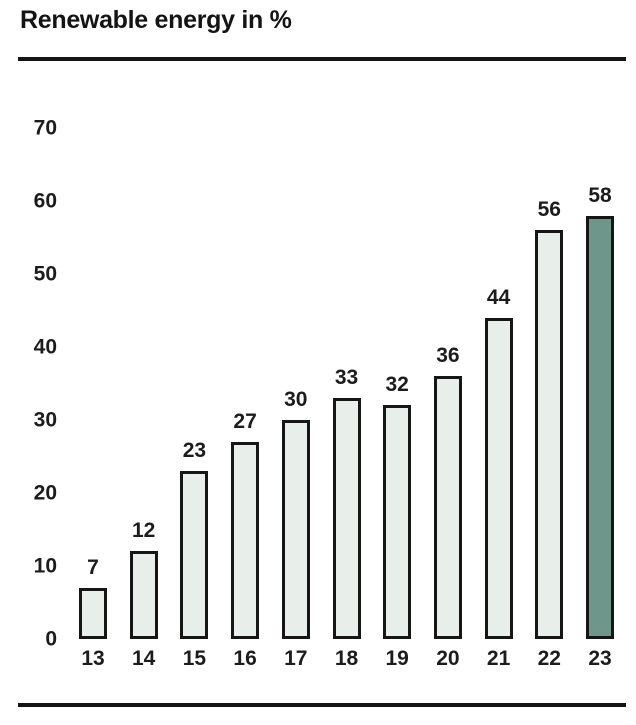 The height and width of the screenshot is (725, 636). I want to click on bar-value-label: 58, so click(600, 195).